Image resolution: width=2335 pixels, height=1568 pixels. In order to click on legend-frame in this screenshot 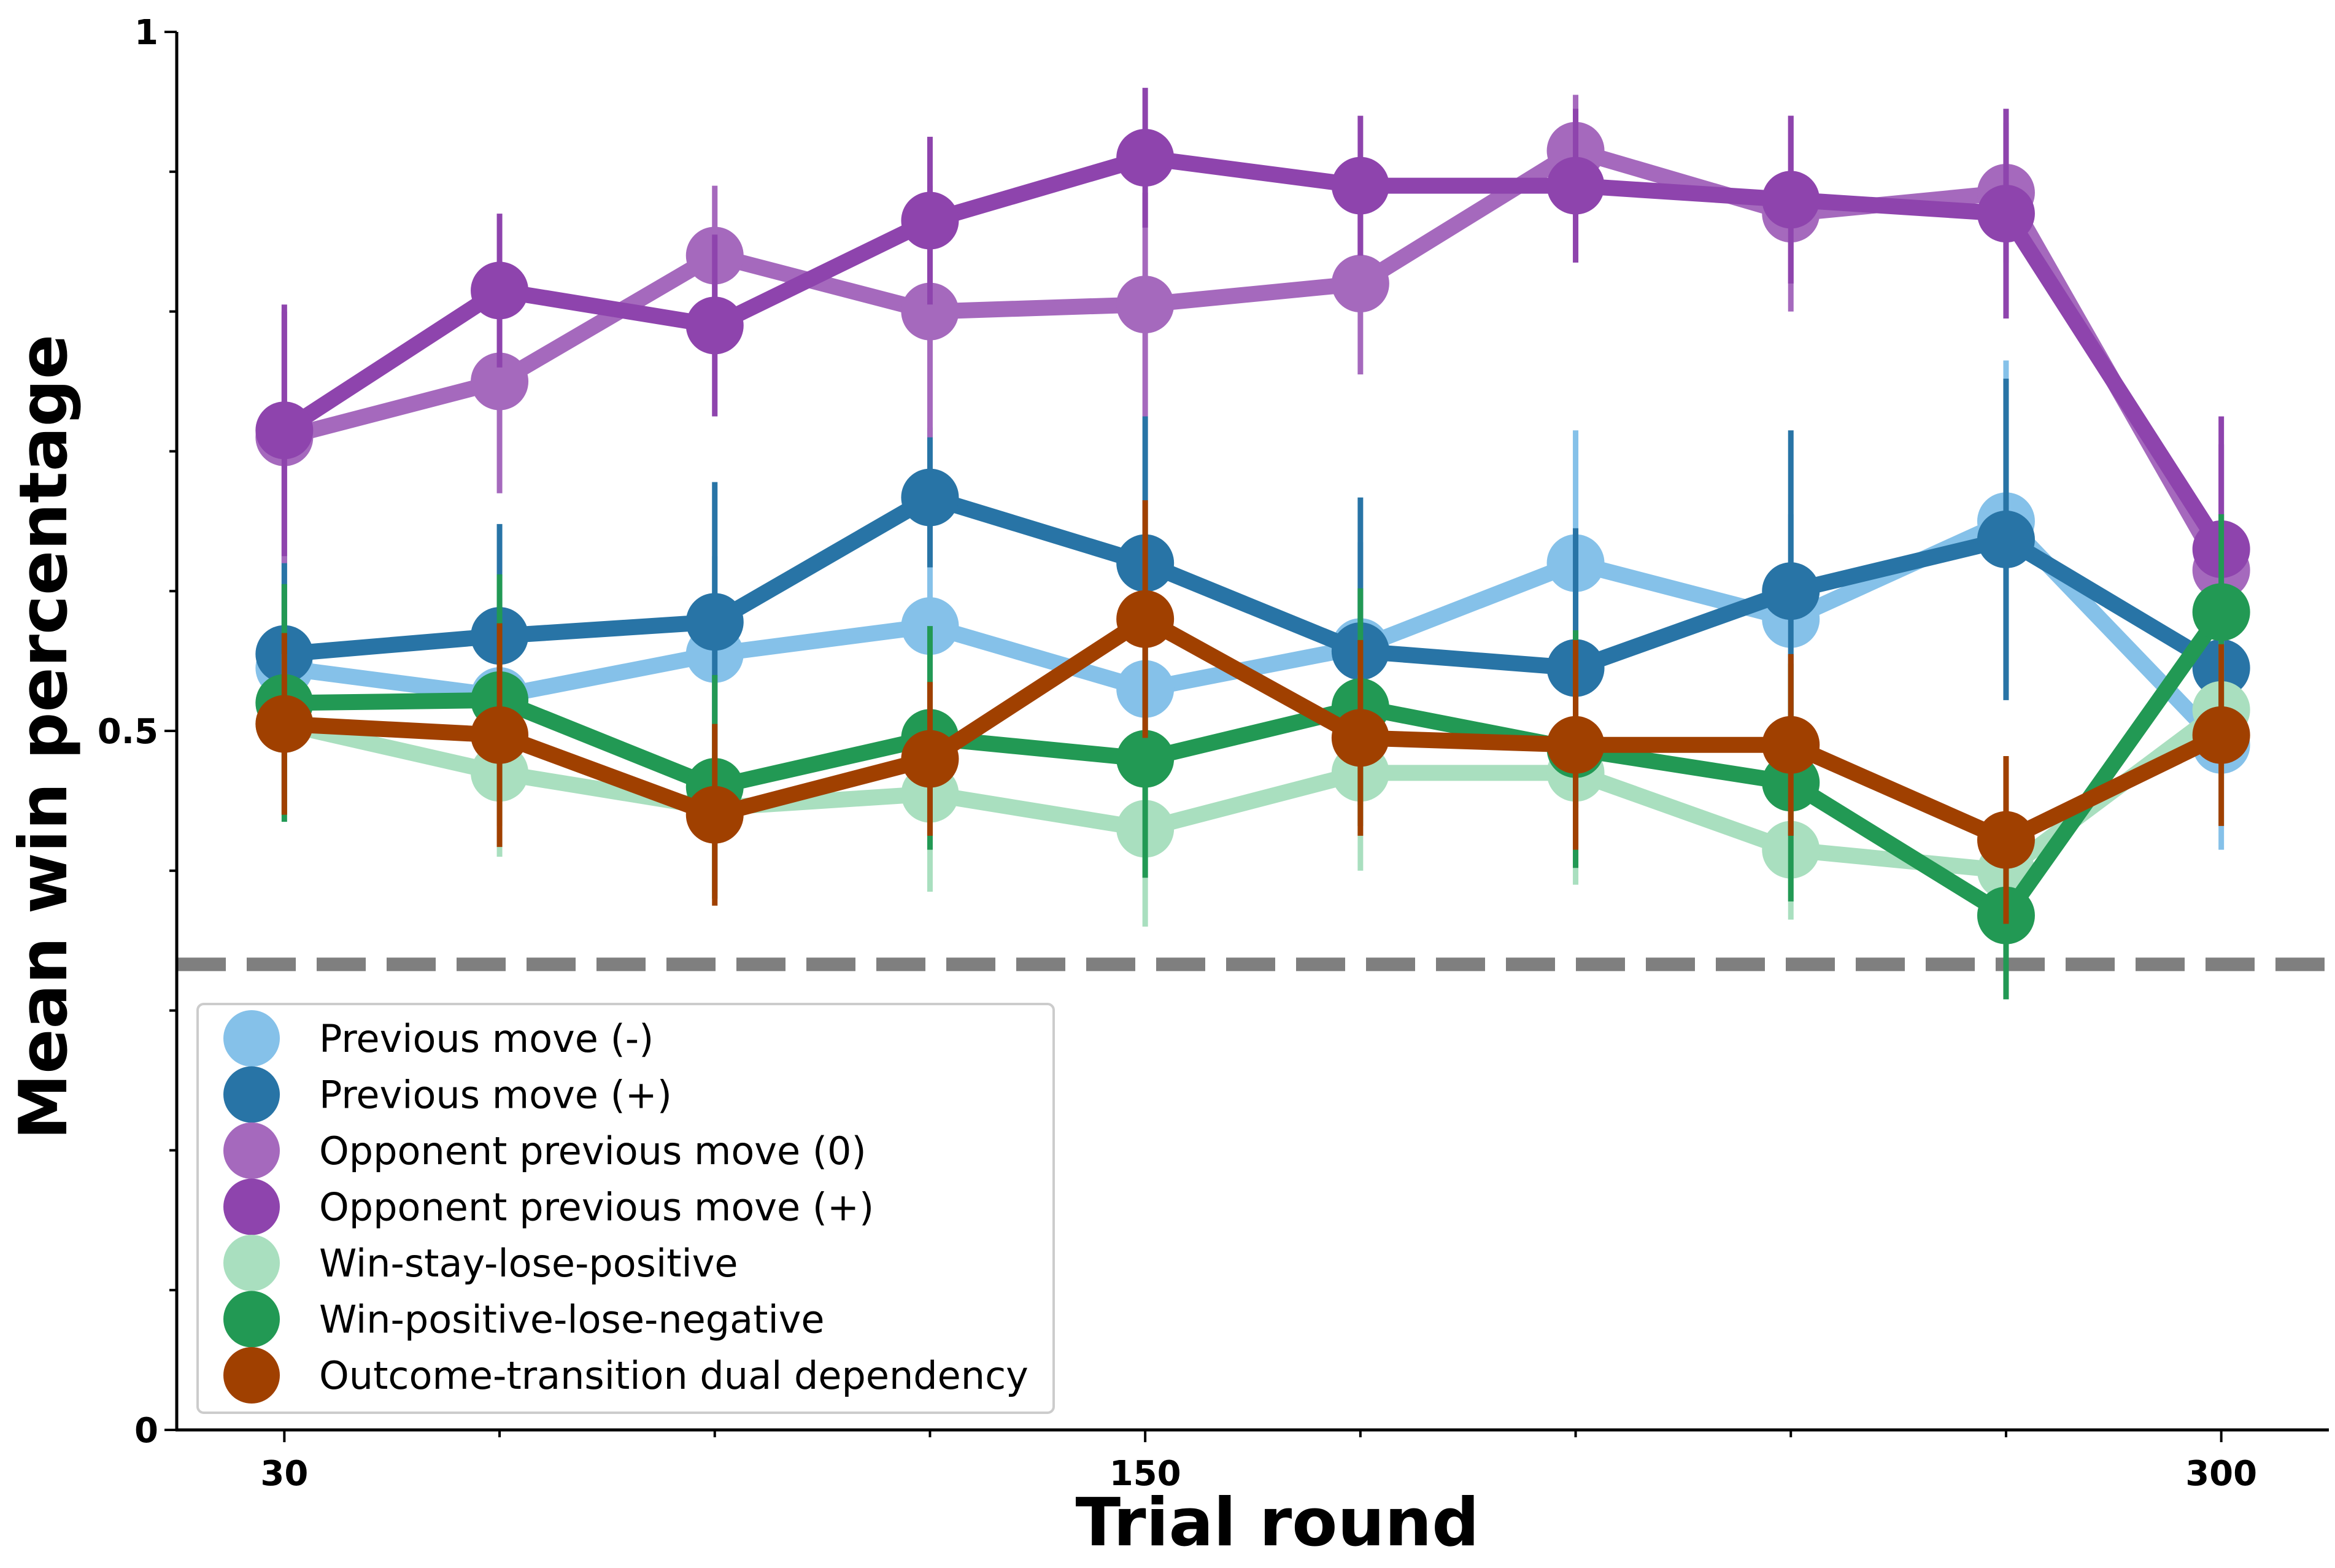, I will do `click(625, 1209)`.